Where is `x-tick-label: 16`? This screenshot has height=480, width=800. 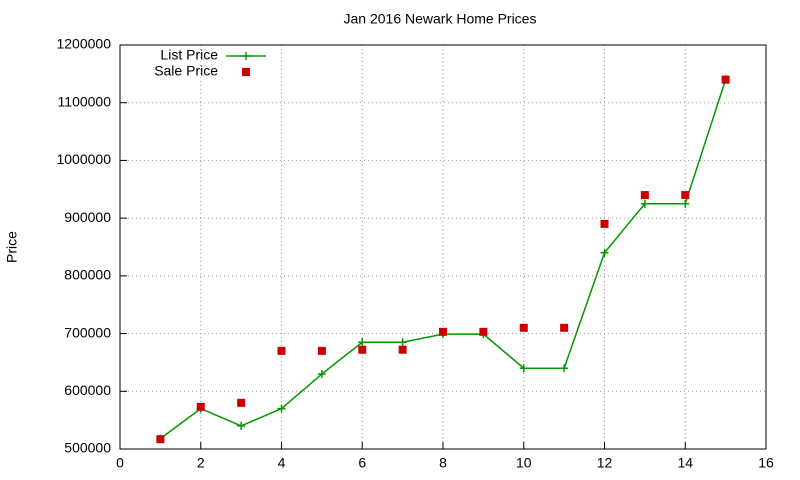
x-tick-label: 16 is located at coordinates (766, 463).